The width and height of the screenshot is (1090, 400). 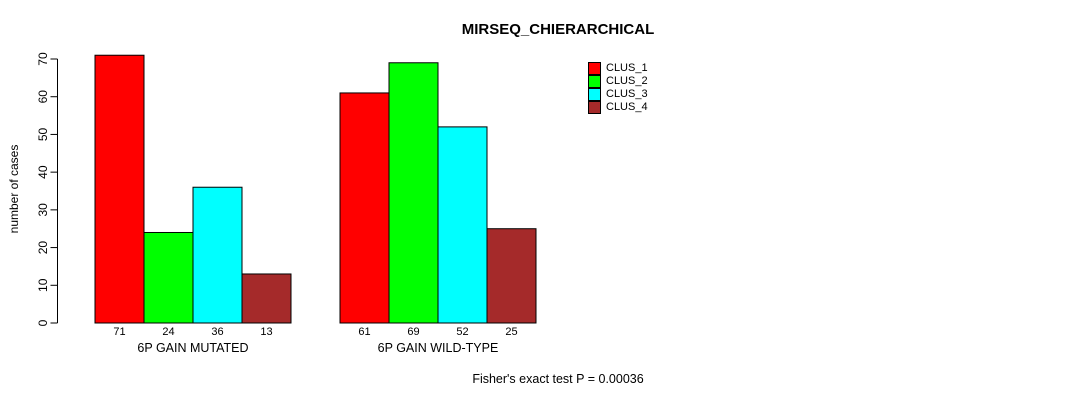 I want to click on legend-item-clus_3: CLUS_3, so click(x=618, y=94).